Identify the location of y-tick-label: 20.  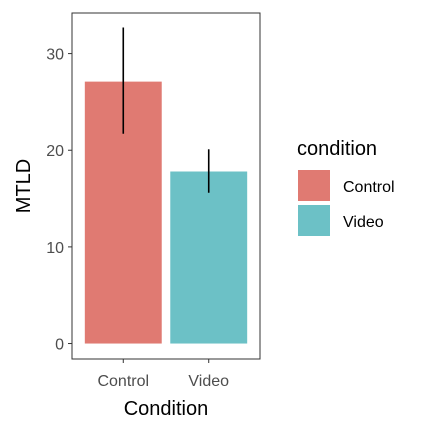
(55, 151).